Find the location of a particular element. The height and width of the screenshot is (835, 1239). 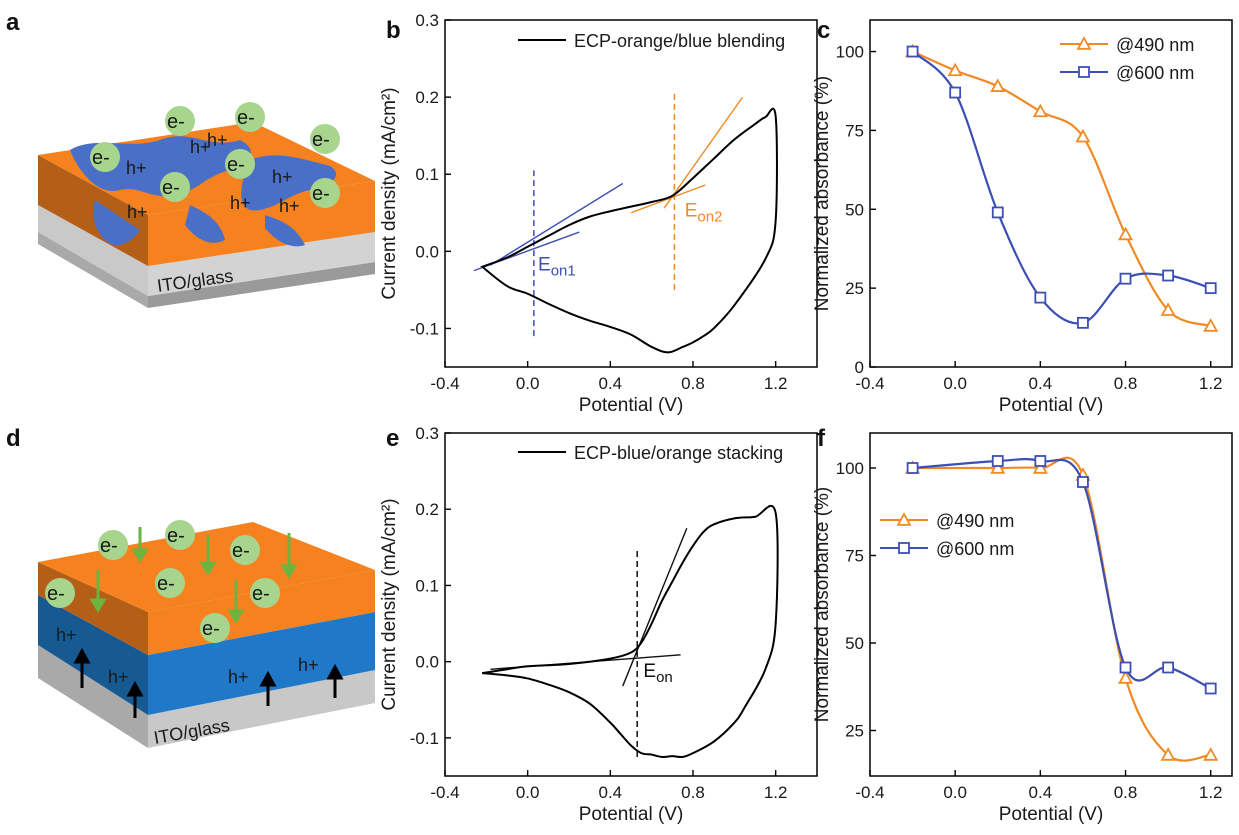

hole-arrows is located at coordinates (208, 682).